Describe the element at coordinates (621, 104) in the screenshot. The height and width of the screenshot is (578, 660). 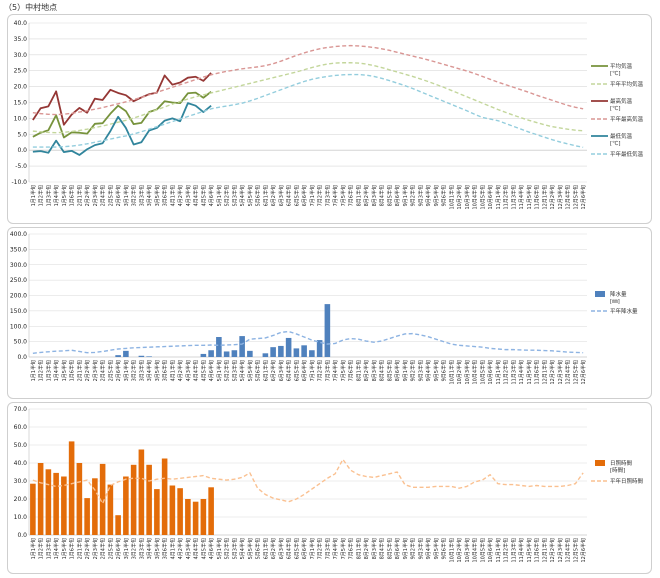
I see `legend-label: 最高気温[℃]` at that location.